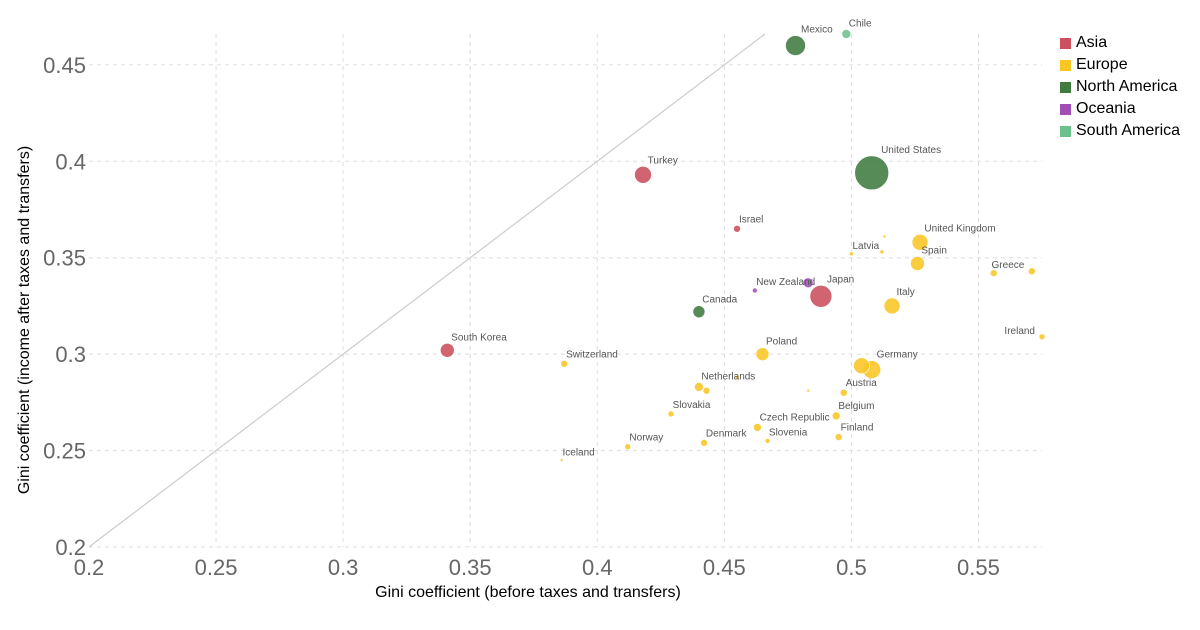  What do you see at coordinates (1008, 265) in the screenshot?
I see `data-label: Greece` at bounding box center [1008, 265].